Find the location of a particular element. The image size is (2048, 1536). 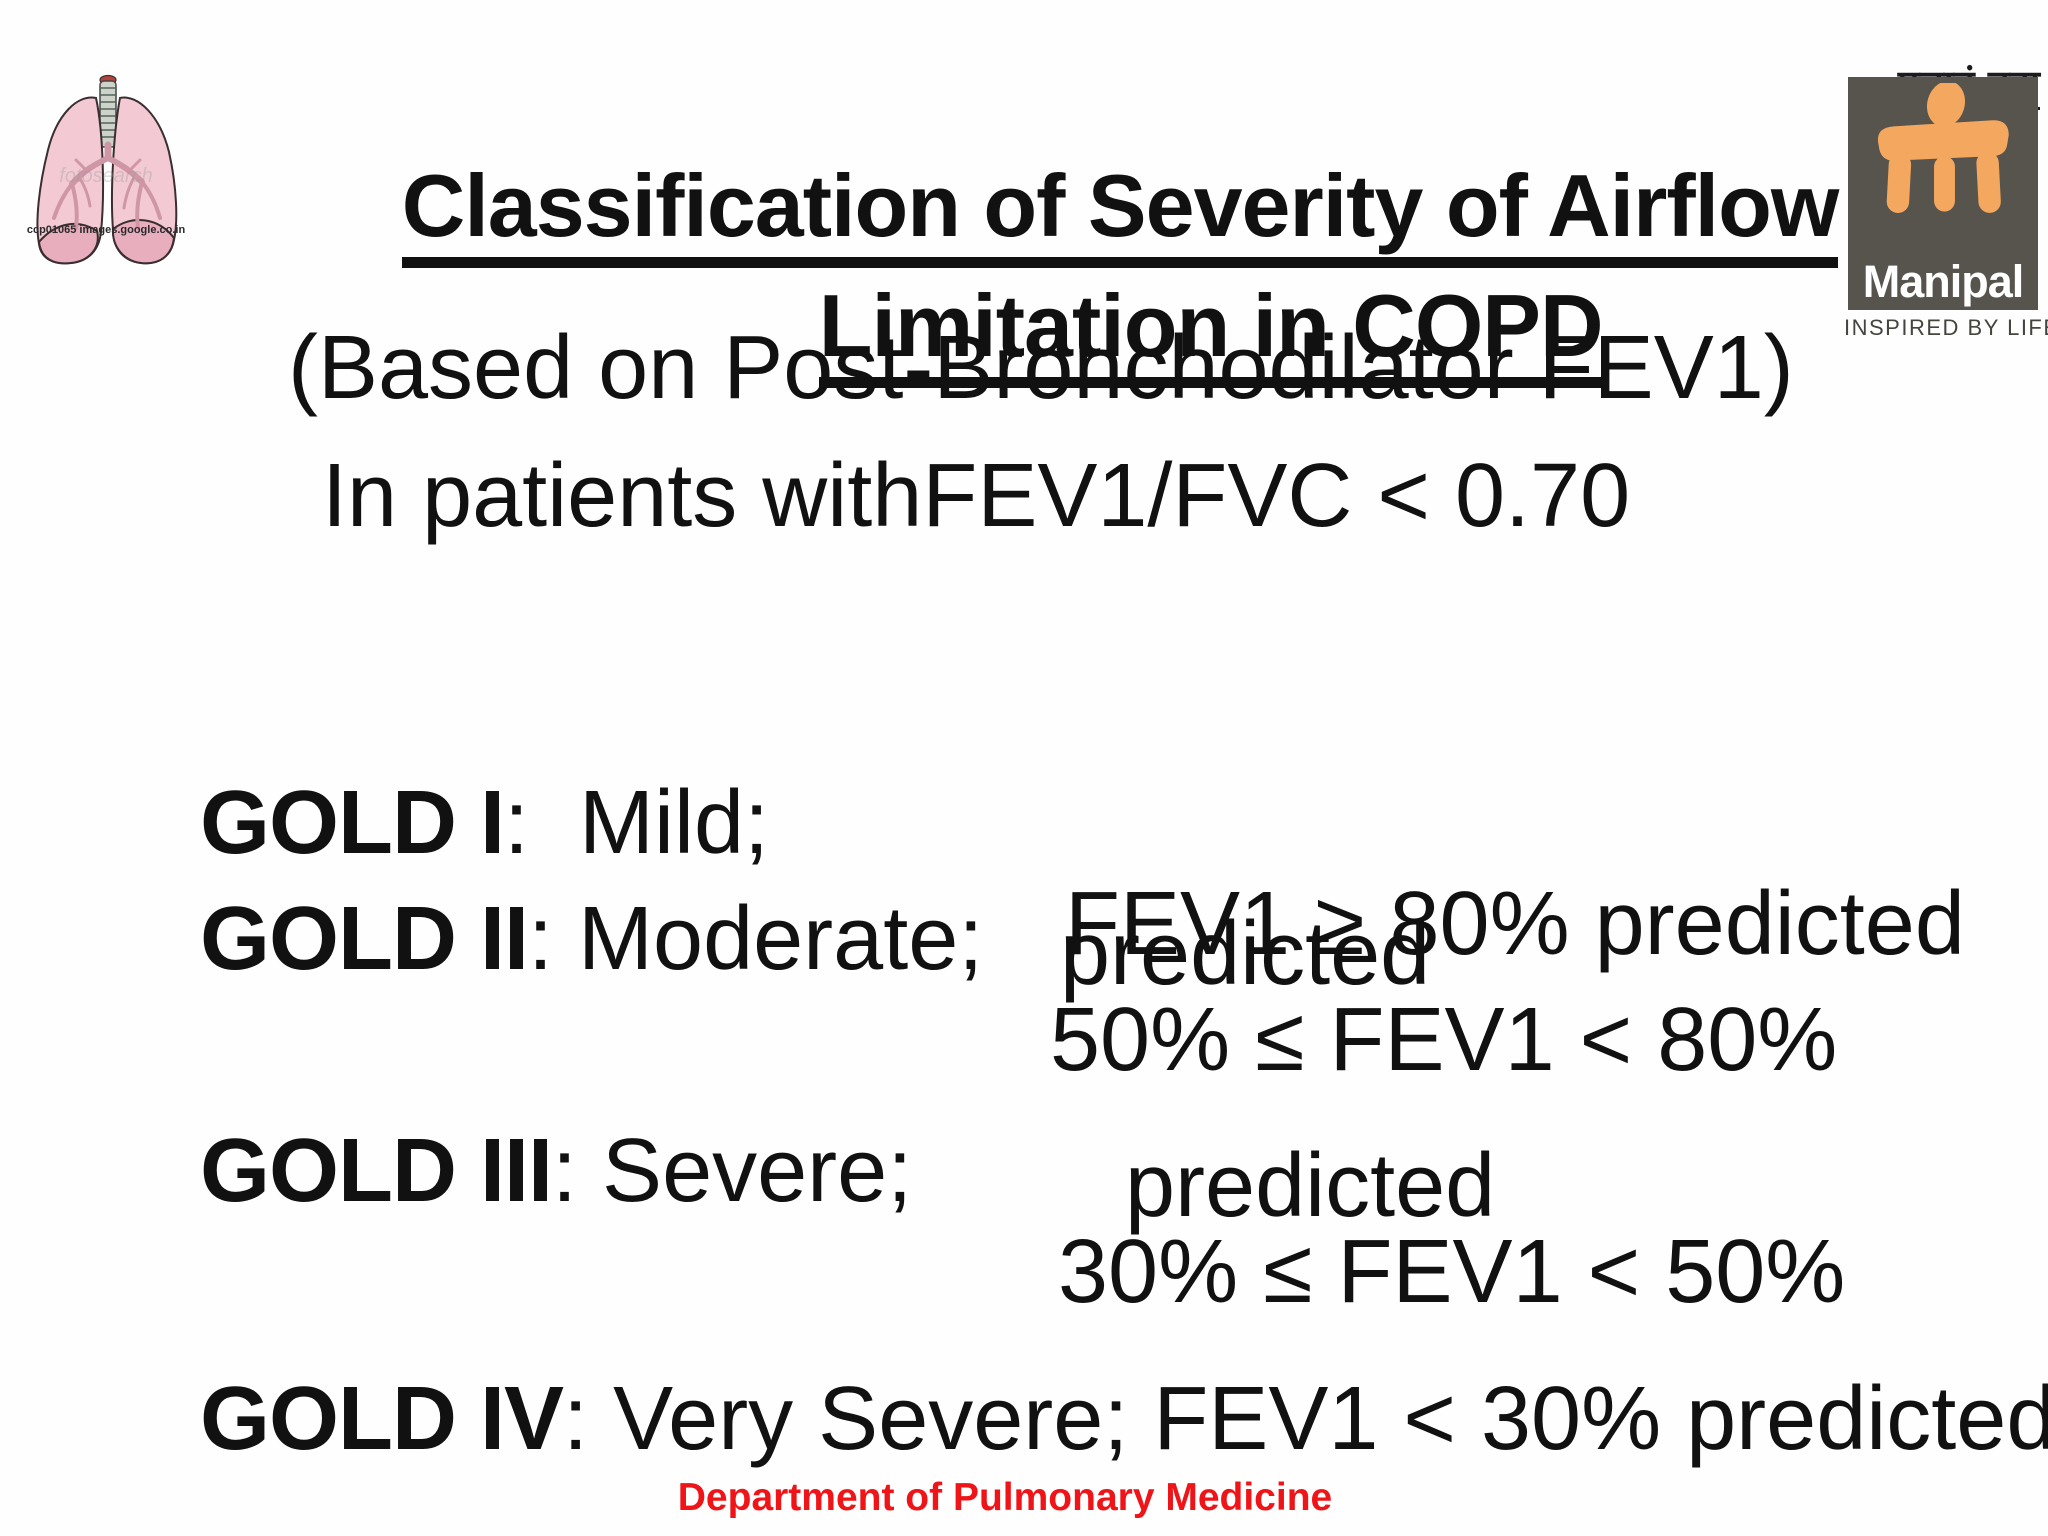

manipal-logo: Manipal is located at coordinates (1943, 193).